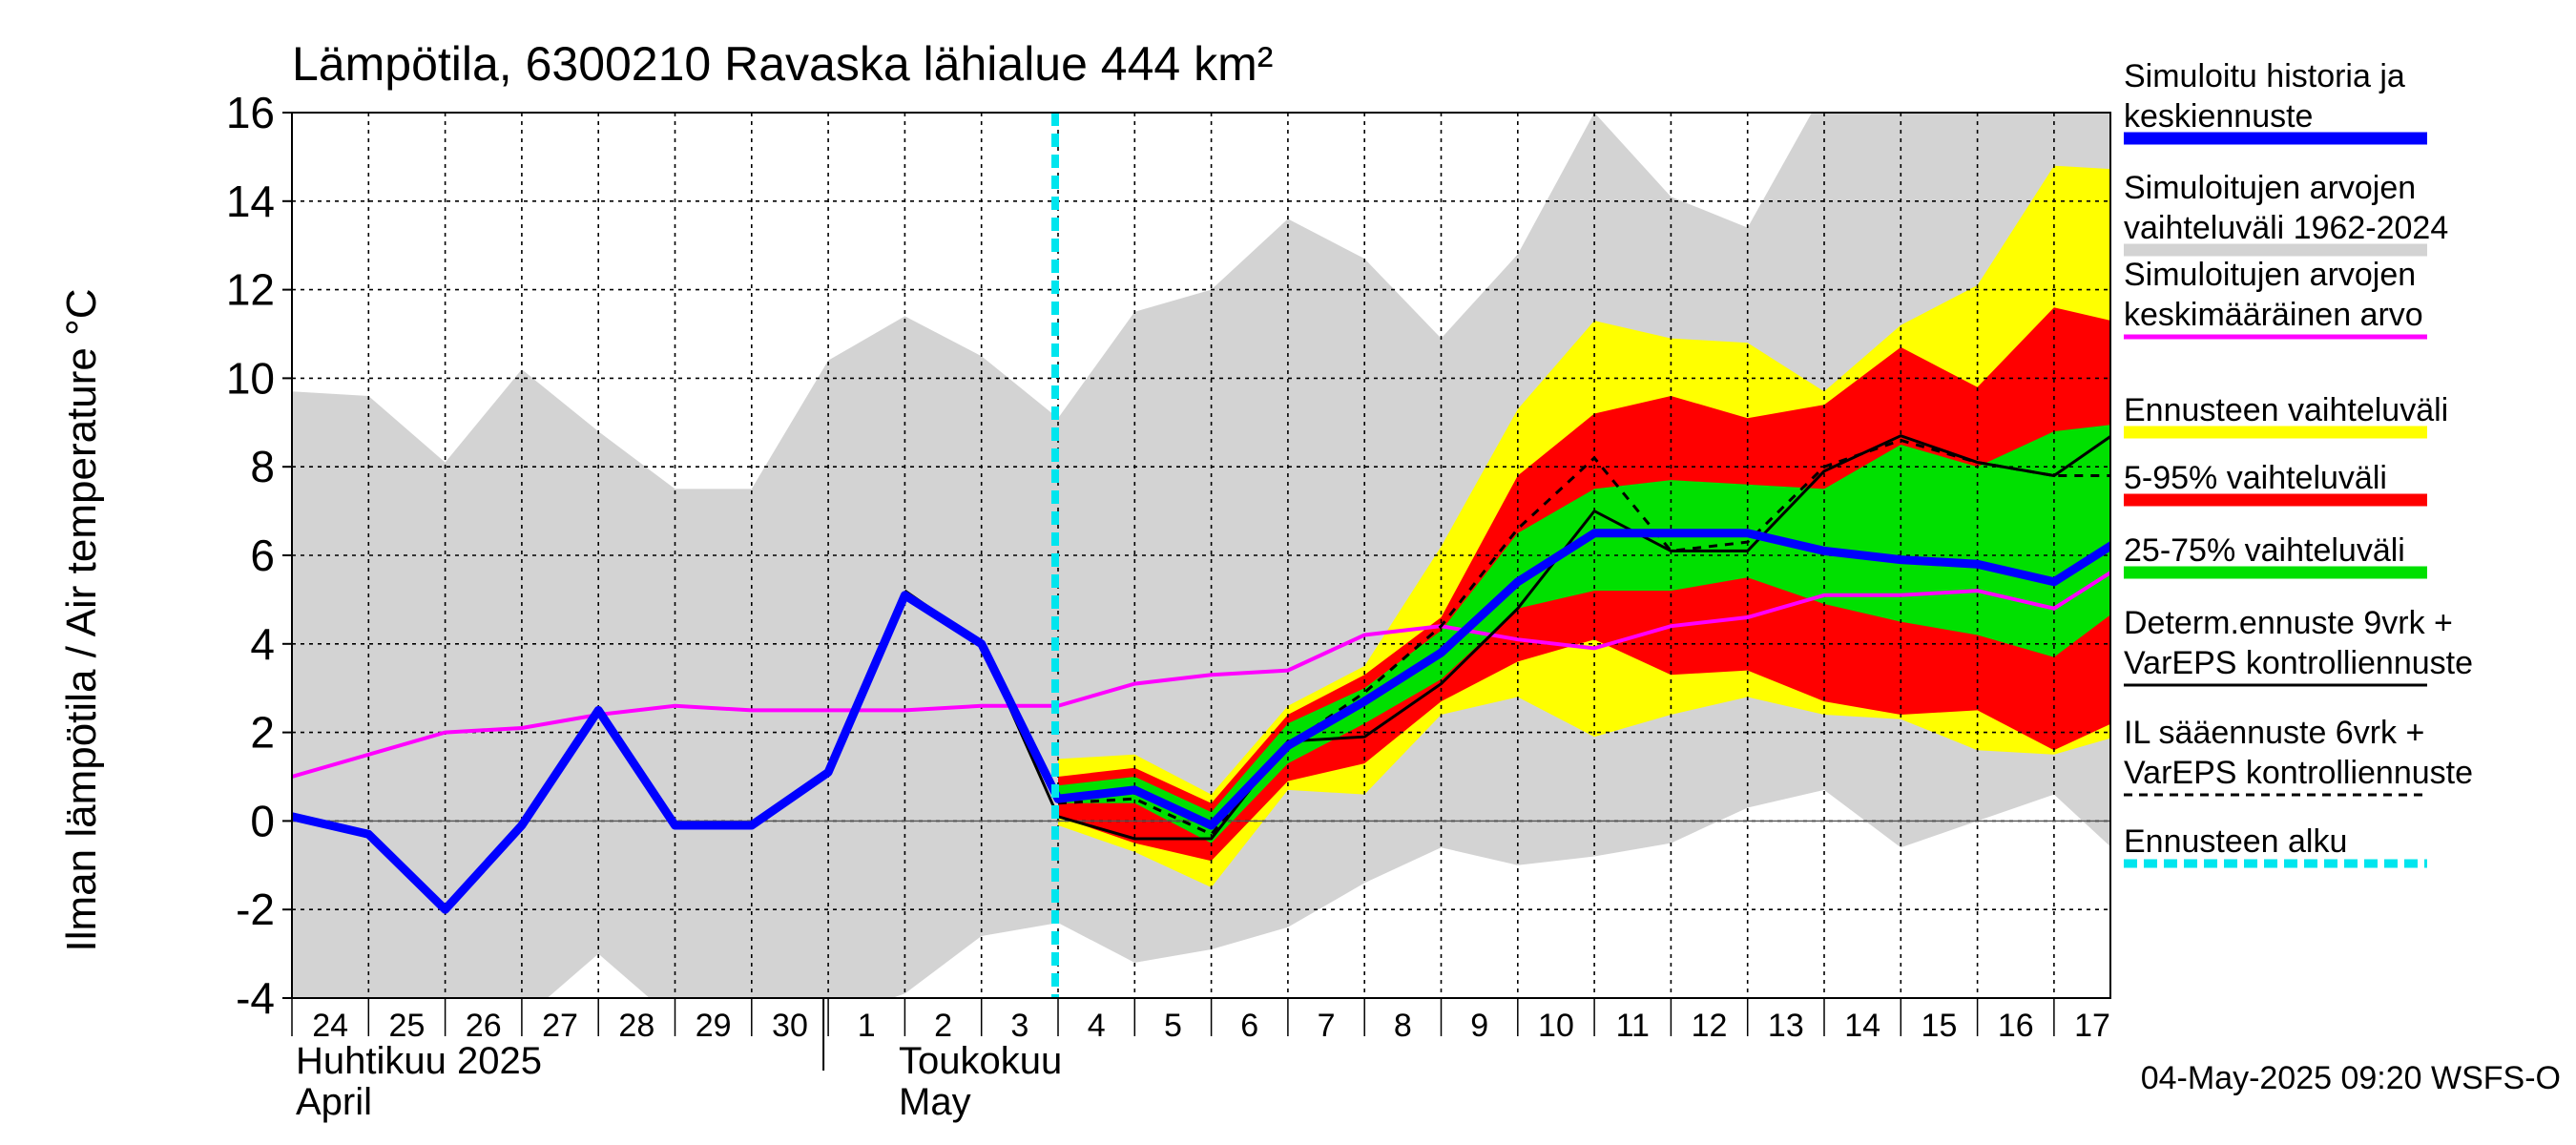 The image size is (2576, 1145). I want to click on x-tick-label-14: 8, so click(1403, 1026).